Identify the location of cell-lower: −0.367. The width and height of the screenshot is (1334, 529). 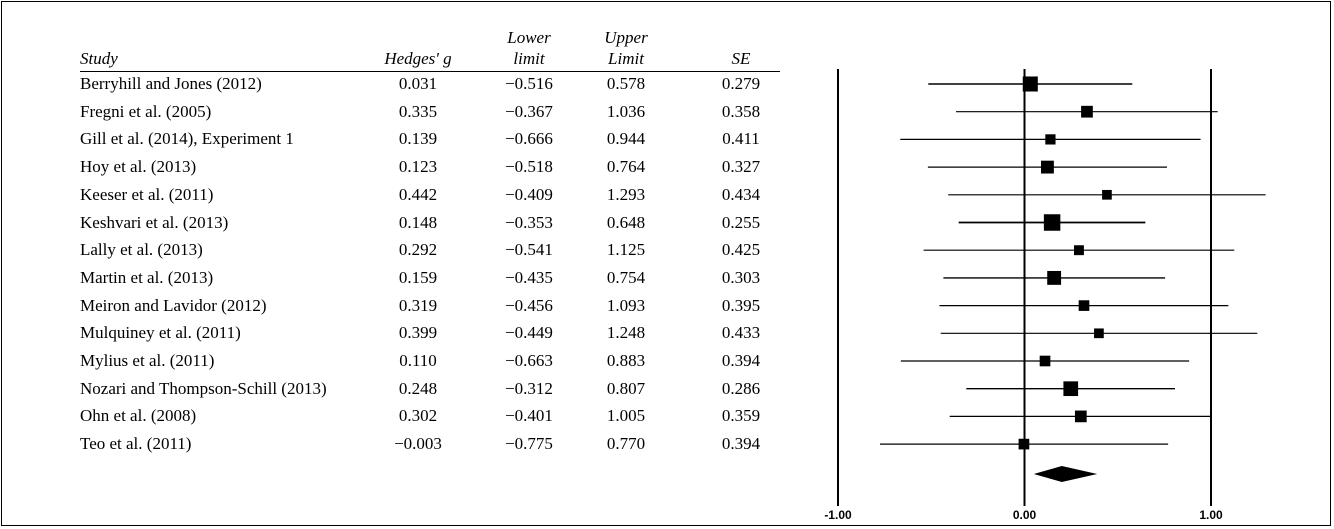
(529, 111).